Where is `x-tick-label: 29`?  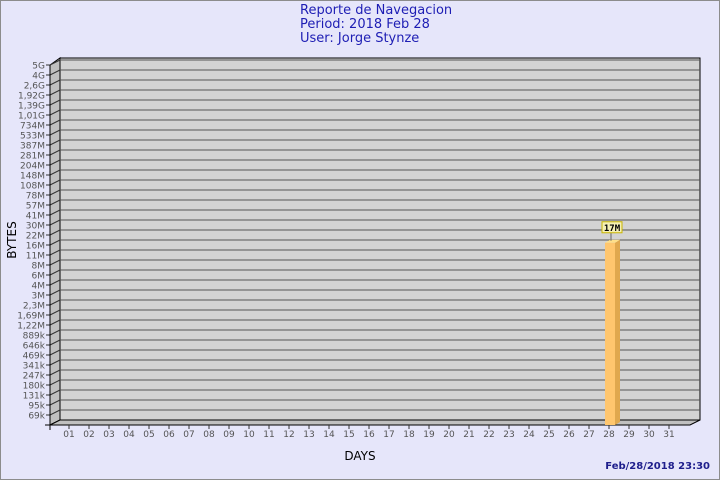 x-tick-label: 29 is located at coordinates (629, 435).